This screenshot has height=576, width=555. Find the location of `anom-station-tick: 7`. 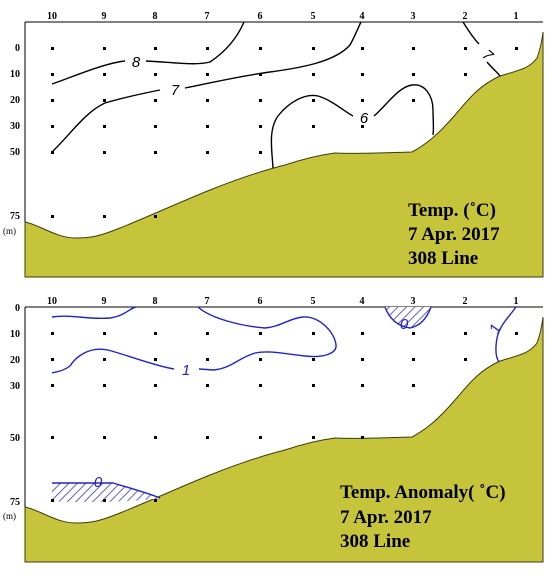

anom-station-tick: 7 is located at coordinates (207, 301).